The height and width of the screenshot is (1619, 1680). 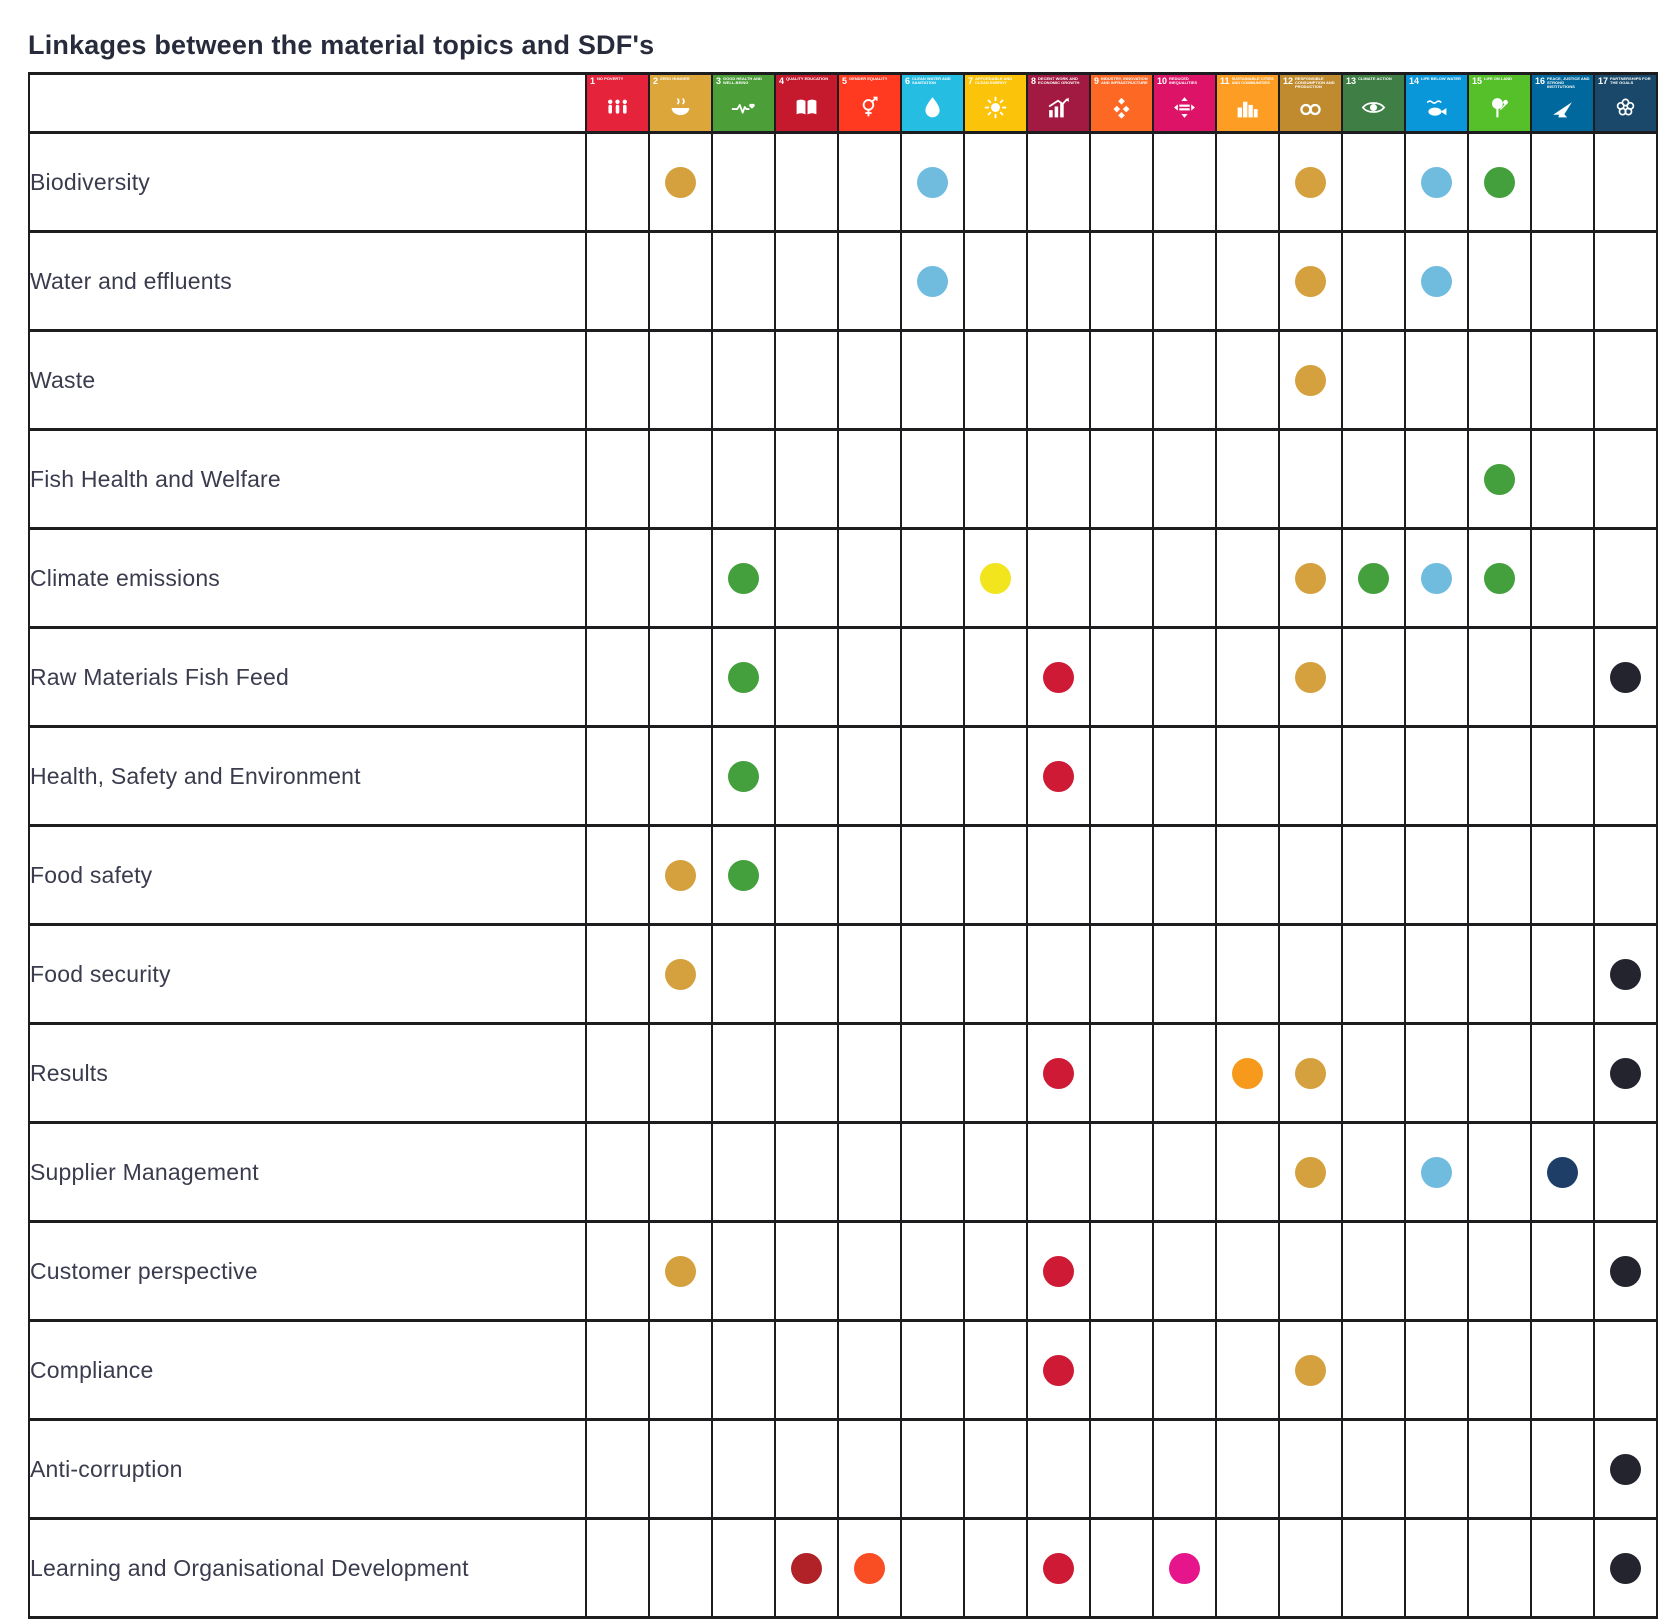 What do you see at coordinates (307, 1073) in the screenshot?
I see `topic-label: Results` at bounding box center [307, 1073].